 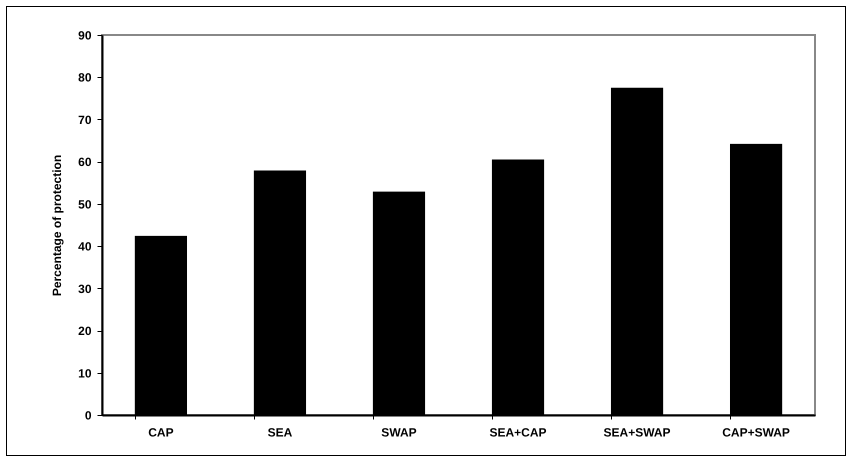 What do you see at coordinates (85, 77) in the screenshot?
I see `y-tick-label: 80` at bounding box center [85, 77].